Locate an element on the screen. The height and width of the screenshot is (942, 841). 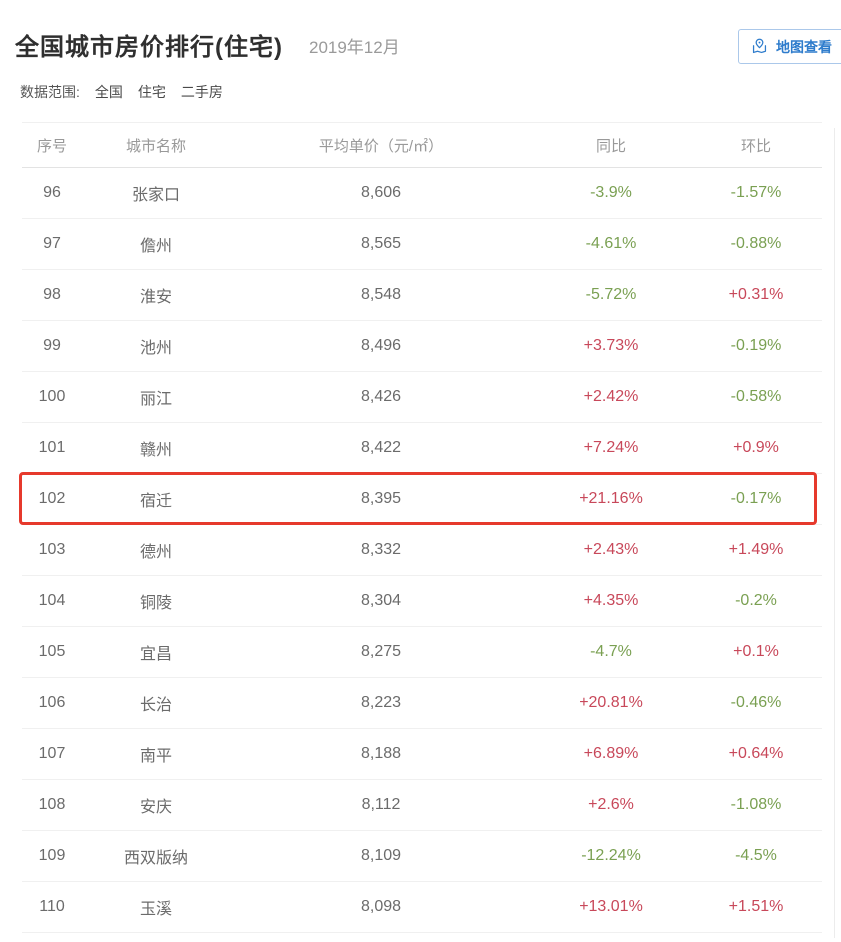
city-cell: 铜陵 is located at coordinates (155, 603).